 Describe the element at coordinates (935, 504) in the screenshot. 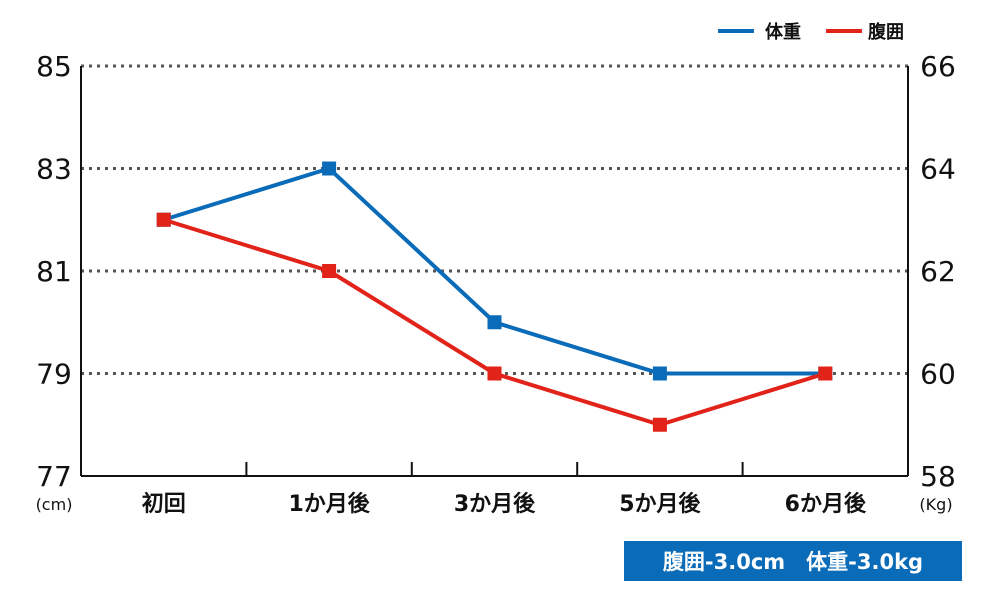

I see `right-axis-unit: (Kg)` at that location.